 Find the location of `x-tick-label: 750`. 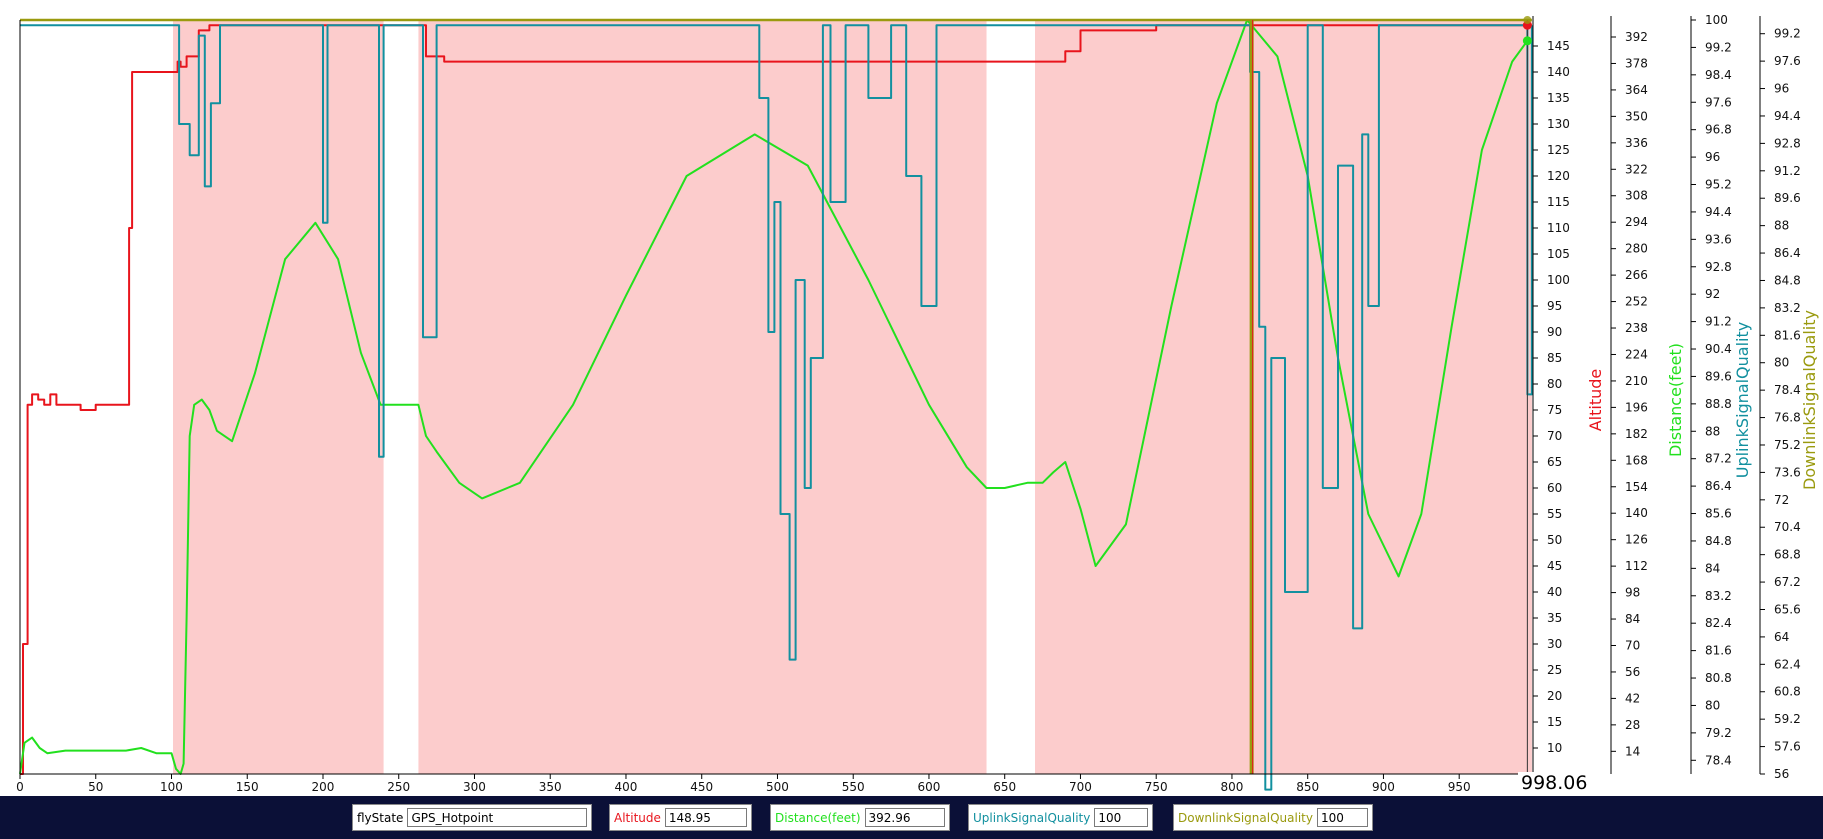

x-tick-label: 750 is located at coordinates (1156, 787).